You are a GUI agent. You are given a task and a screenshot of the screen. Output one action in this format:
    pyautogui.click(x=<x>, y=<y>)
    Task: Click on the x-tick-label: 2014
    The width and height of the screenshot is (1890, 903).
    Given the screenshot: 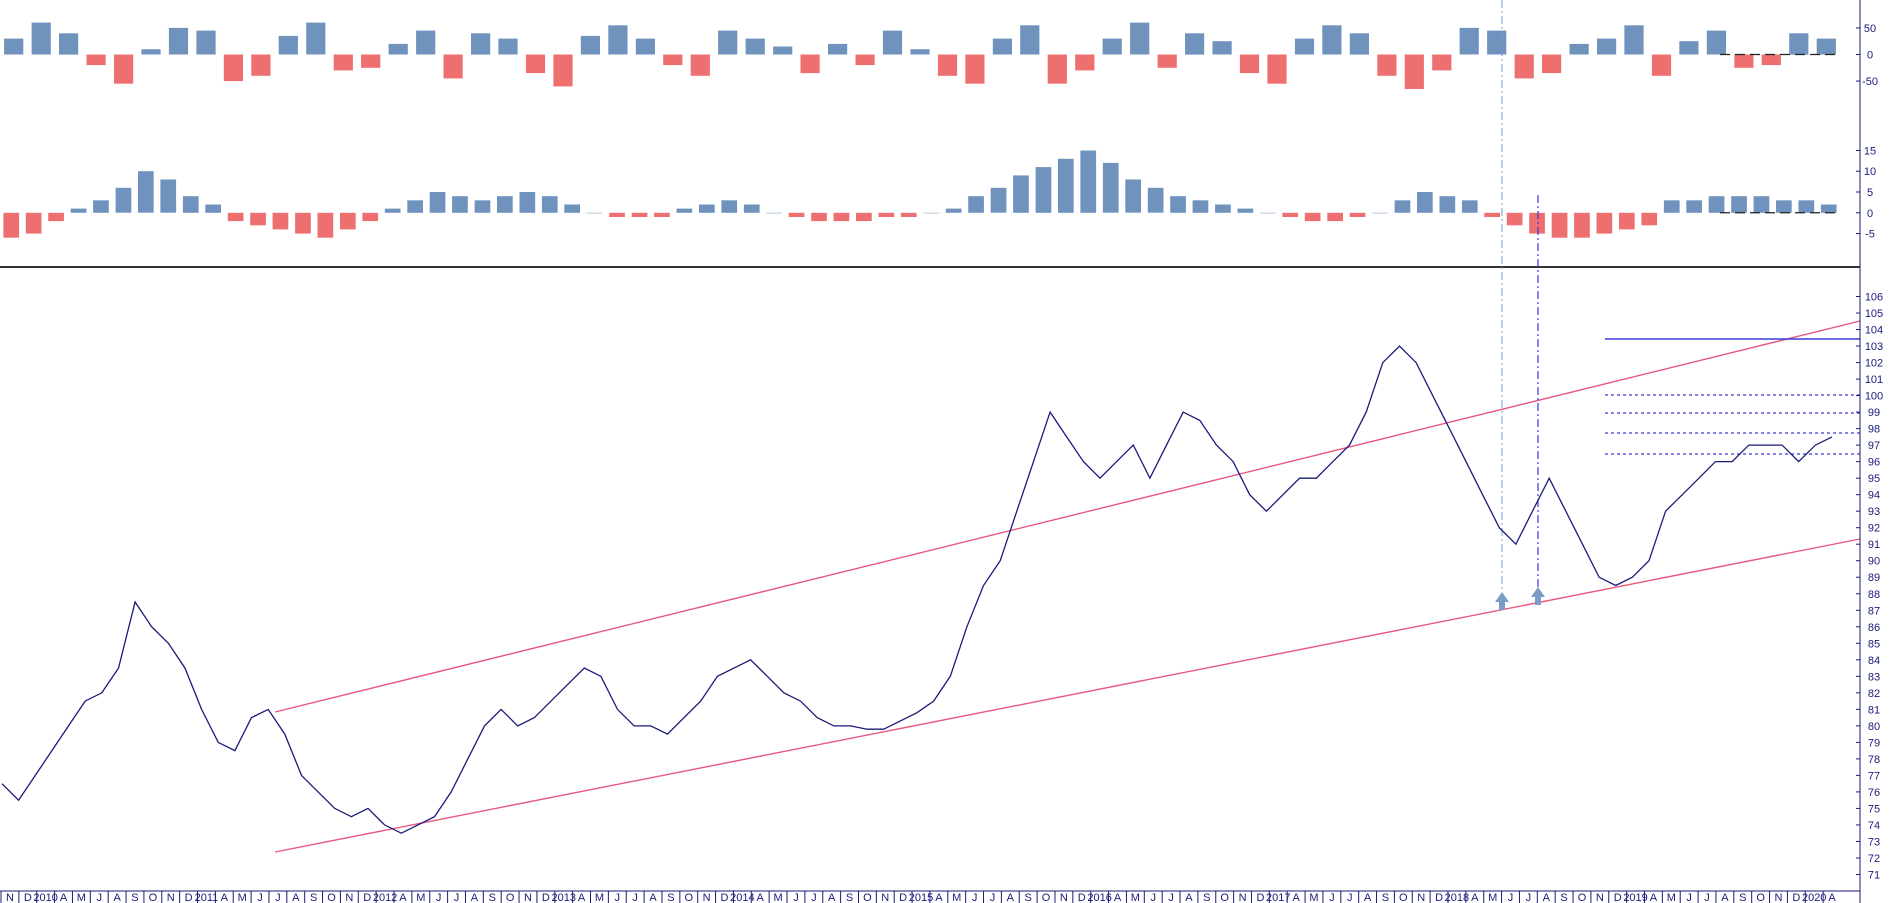 What is the action you would take?
    pyautogui.click(x=742, y=897)
    